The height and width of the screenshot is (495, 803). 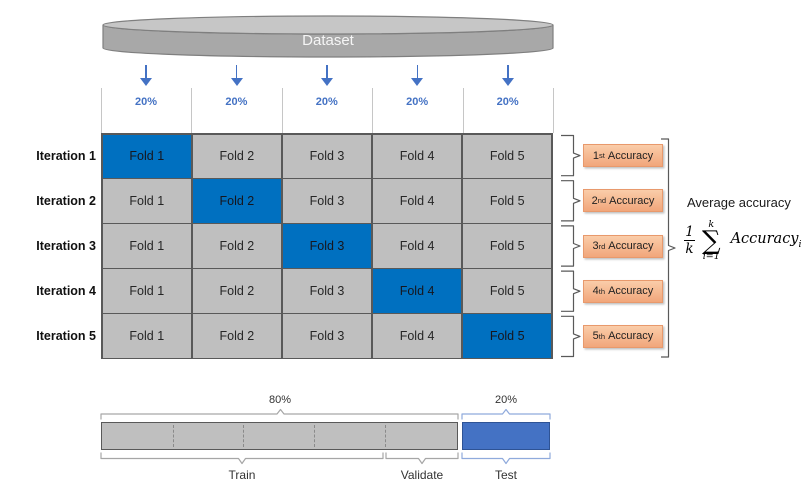 I want to click on iteration-label: Iteration 5, so click(x=66, y=336).